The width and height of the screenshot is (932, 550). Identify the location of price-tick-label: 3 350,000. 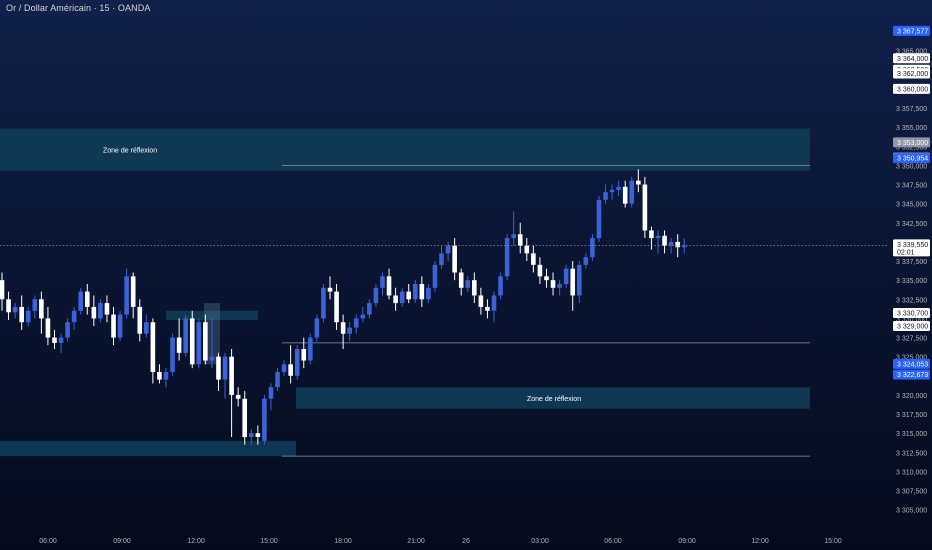
(911, 166).